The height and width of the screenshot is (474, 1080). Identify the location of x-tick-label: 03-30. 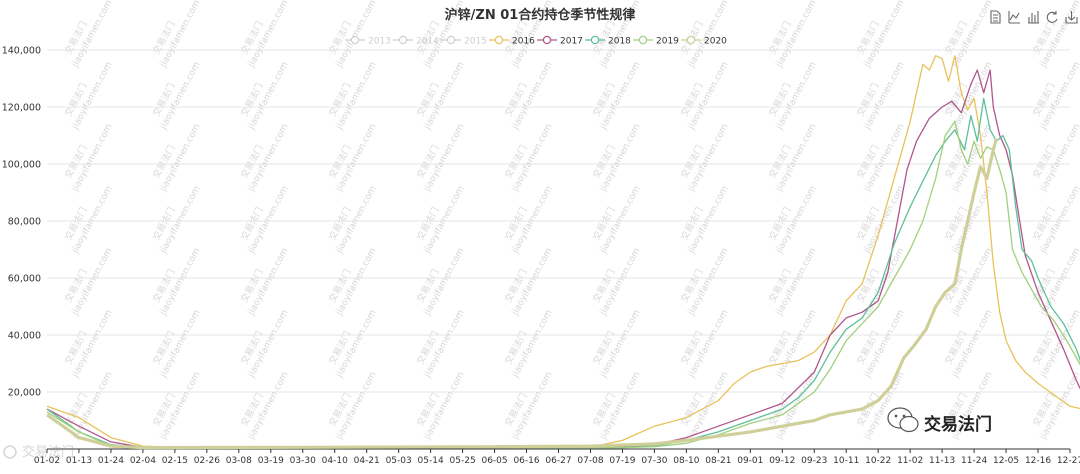
(303, 461).